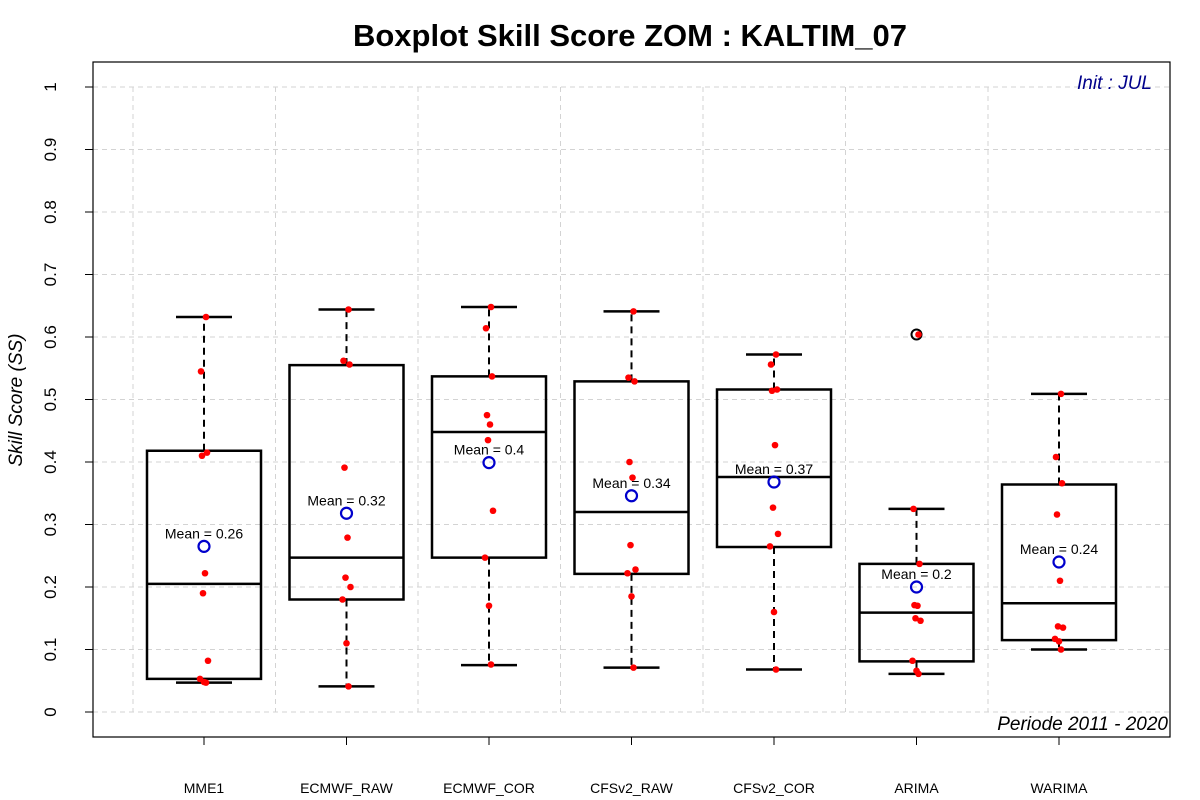  What do you see at coordinates (489, 788) in the screenshot?
I see `x-tick-label: ECMWF_COR` at bounding box center [489, 788].